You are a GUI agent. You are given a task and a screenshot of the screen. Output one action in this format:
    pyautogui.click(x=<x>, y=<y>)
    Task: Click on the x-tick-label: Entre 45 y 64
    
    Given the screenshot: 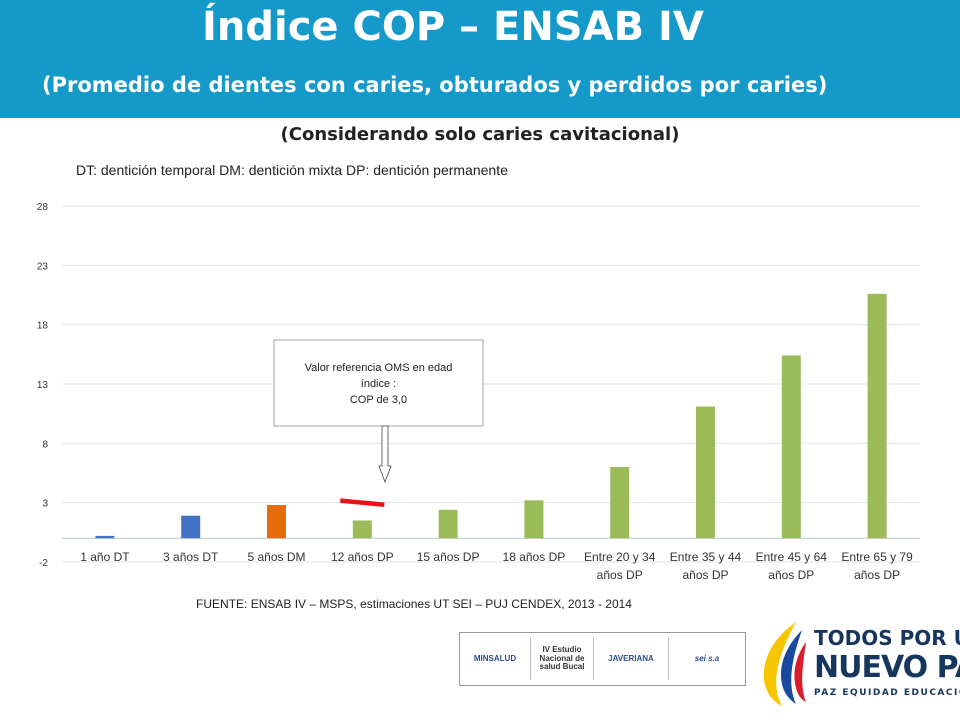 What is the action you would take?
    pyautogui.click(x=792, y=557)
    